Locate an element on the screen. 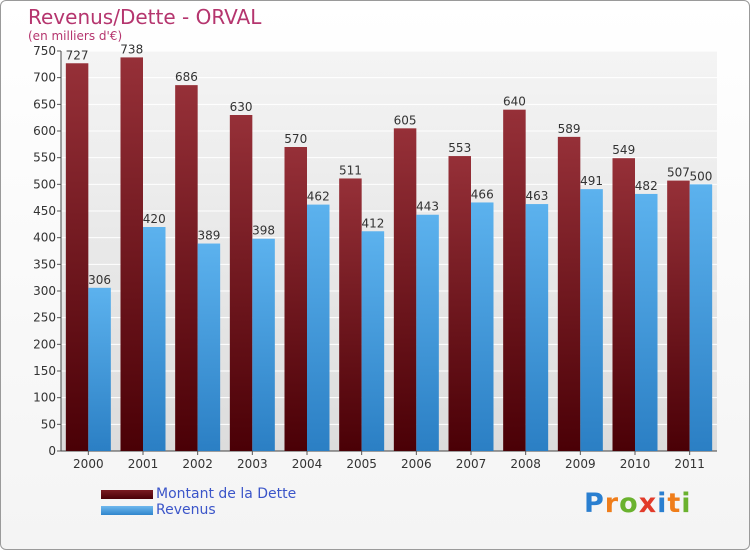 The width and height of the screenshot is (750, 550). data-label: 727 is located at coordinates (77, 55).